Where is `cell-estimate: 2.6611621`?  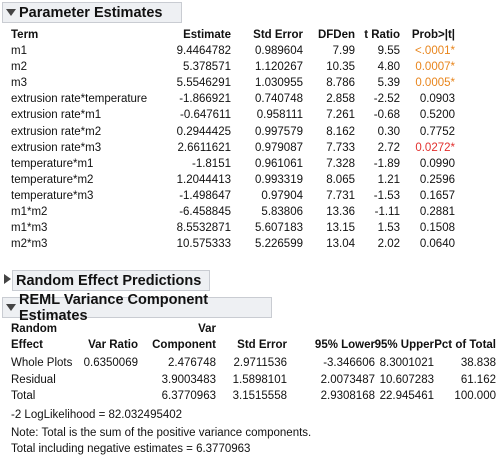
cell-estimate: 2.6611621 is located at coordinates (204, 147).